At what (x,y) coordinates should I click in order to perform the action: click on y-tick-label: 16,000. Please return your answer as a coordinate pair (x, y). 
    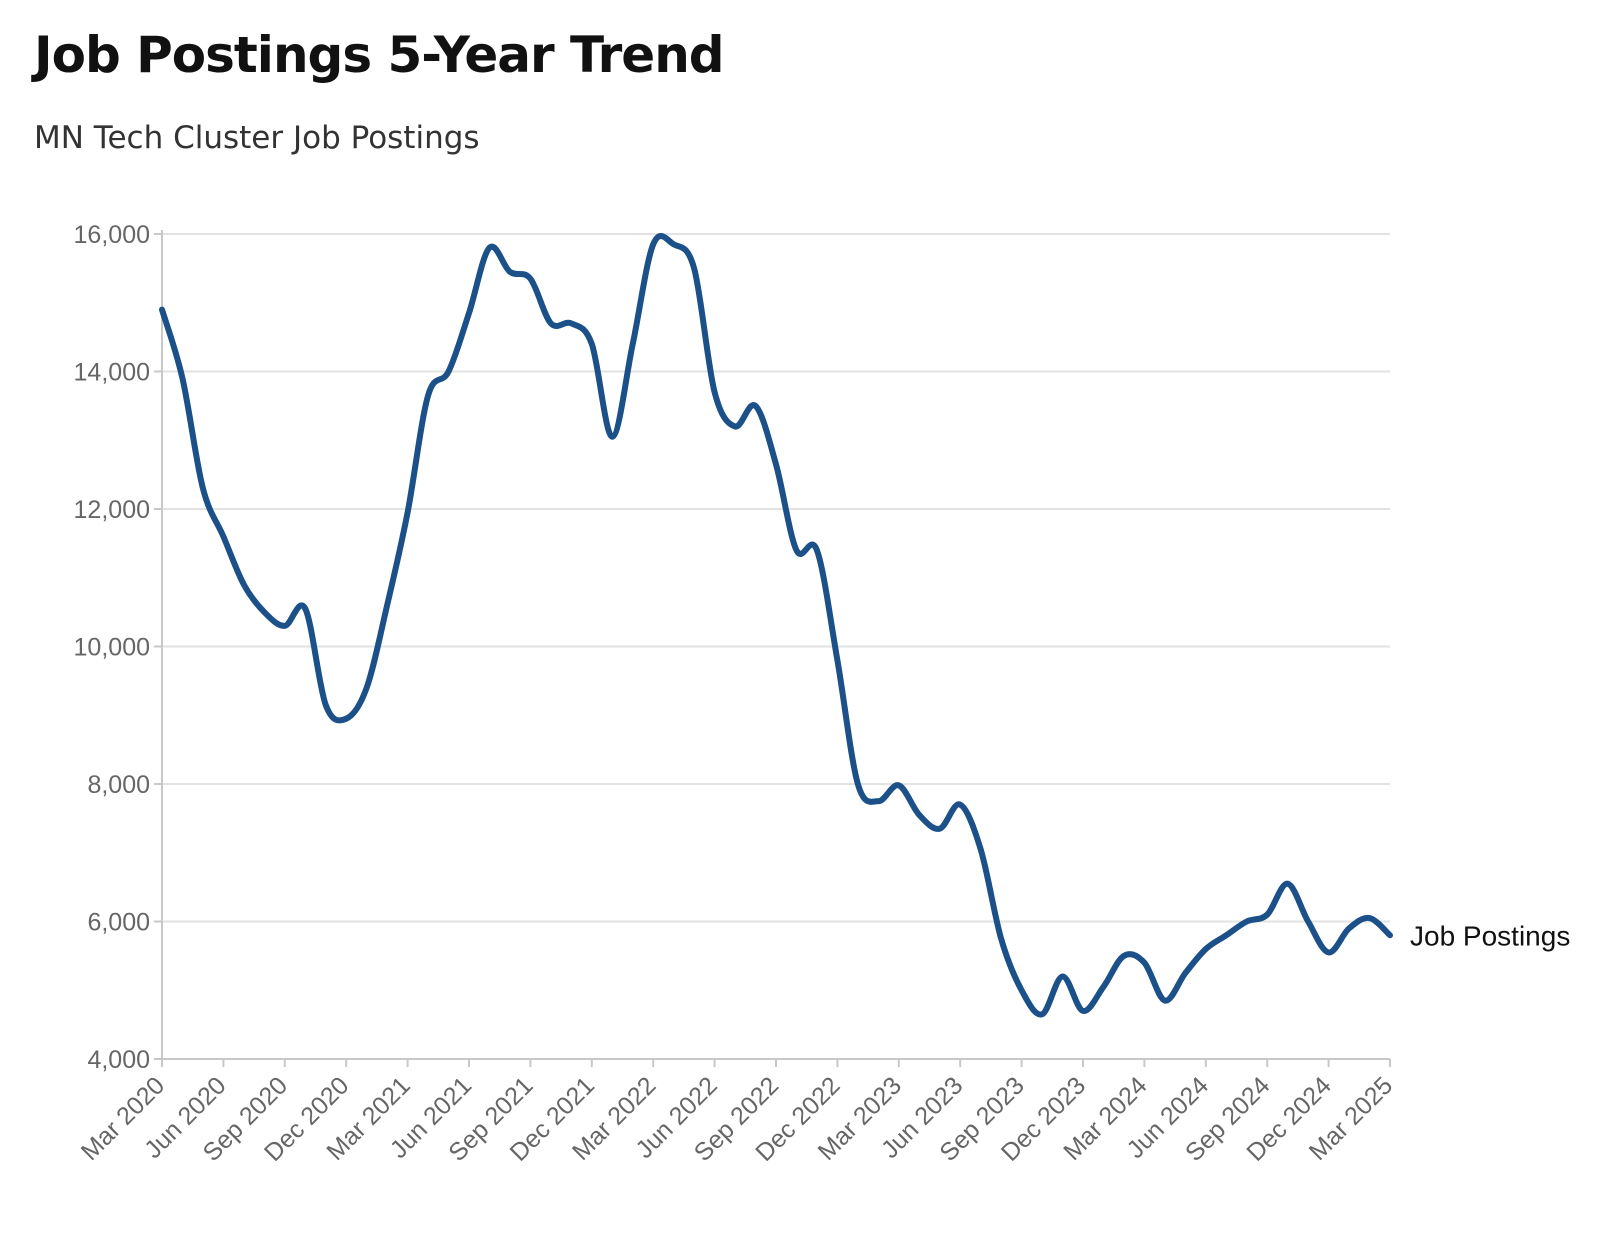
    Looking at the image, I should click on (112, 235).